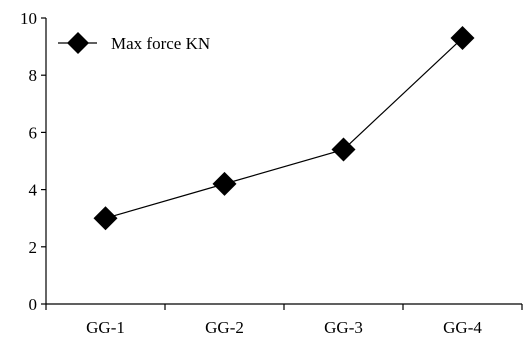  Describe the element at coordinates (33, 247) in the screenshot. I see `y-tick-label: 2` at that location.